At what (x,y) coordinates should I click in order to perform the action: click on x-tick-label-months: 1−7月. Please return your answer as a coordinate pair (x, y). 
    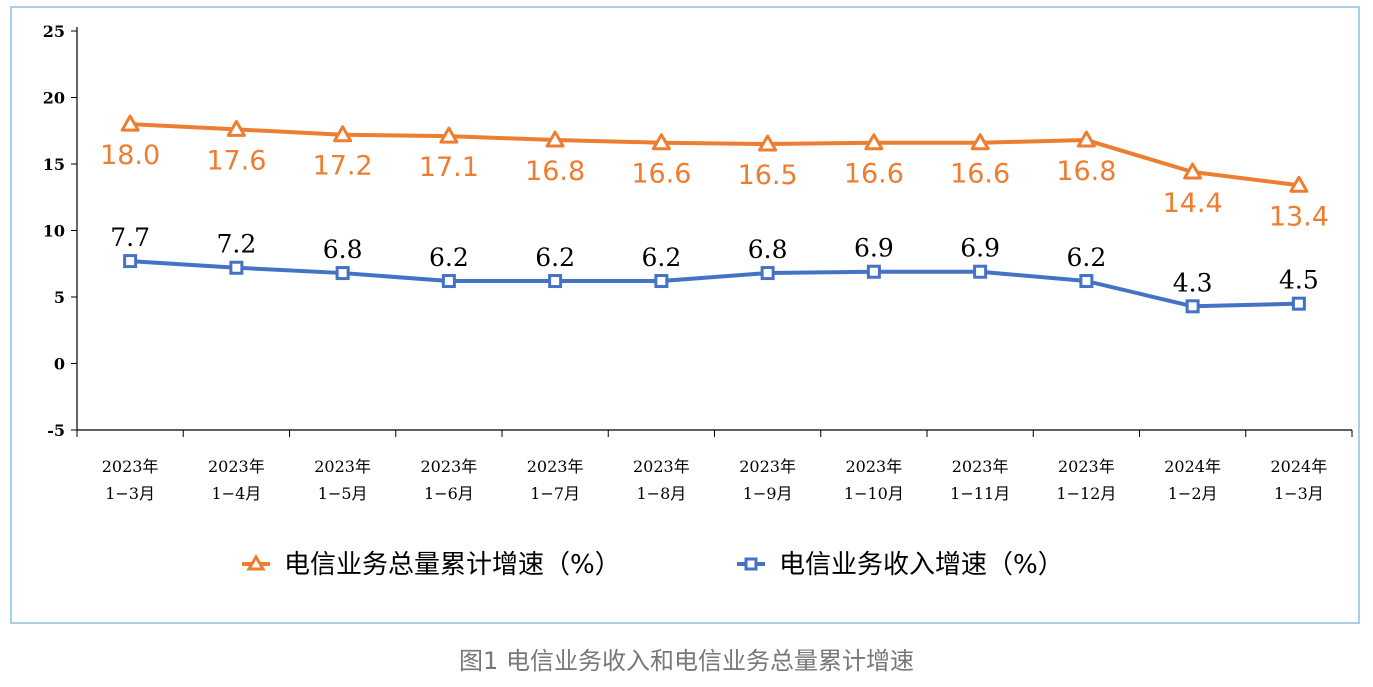
    Looking at the image, I should click on (555, 493).